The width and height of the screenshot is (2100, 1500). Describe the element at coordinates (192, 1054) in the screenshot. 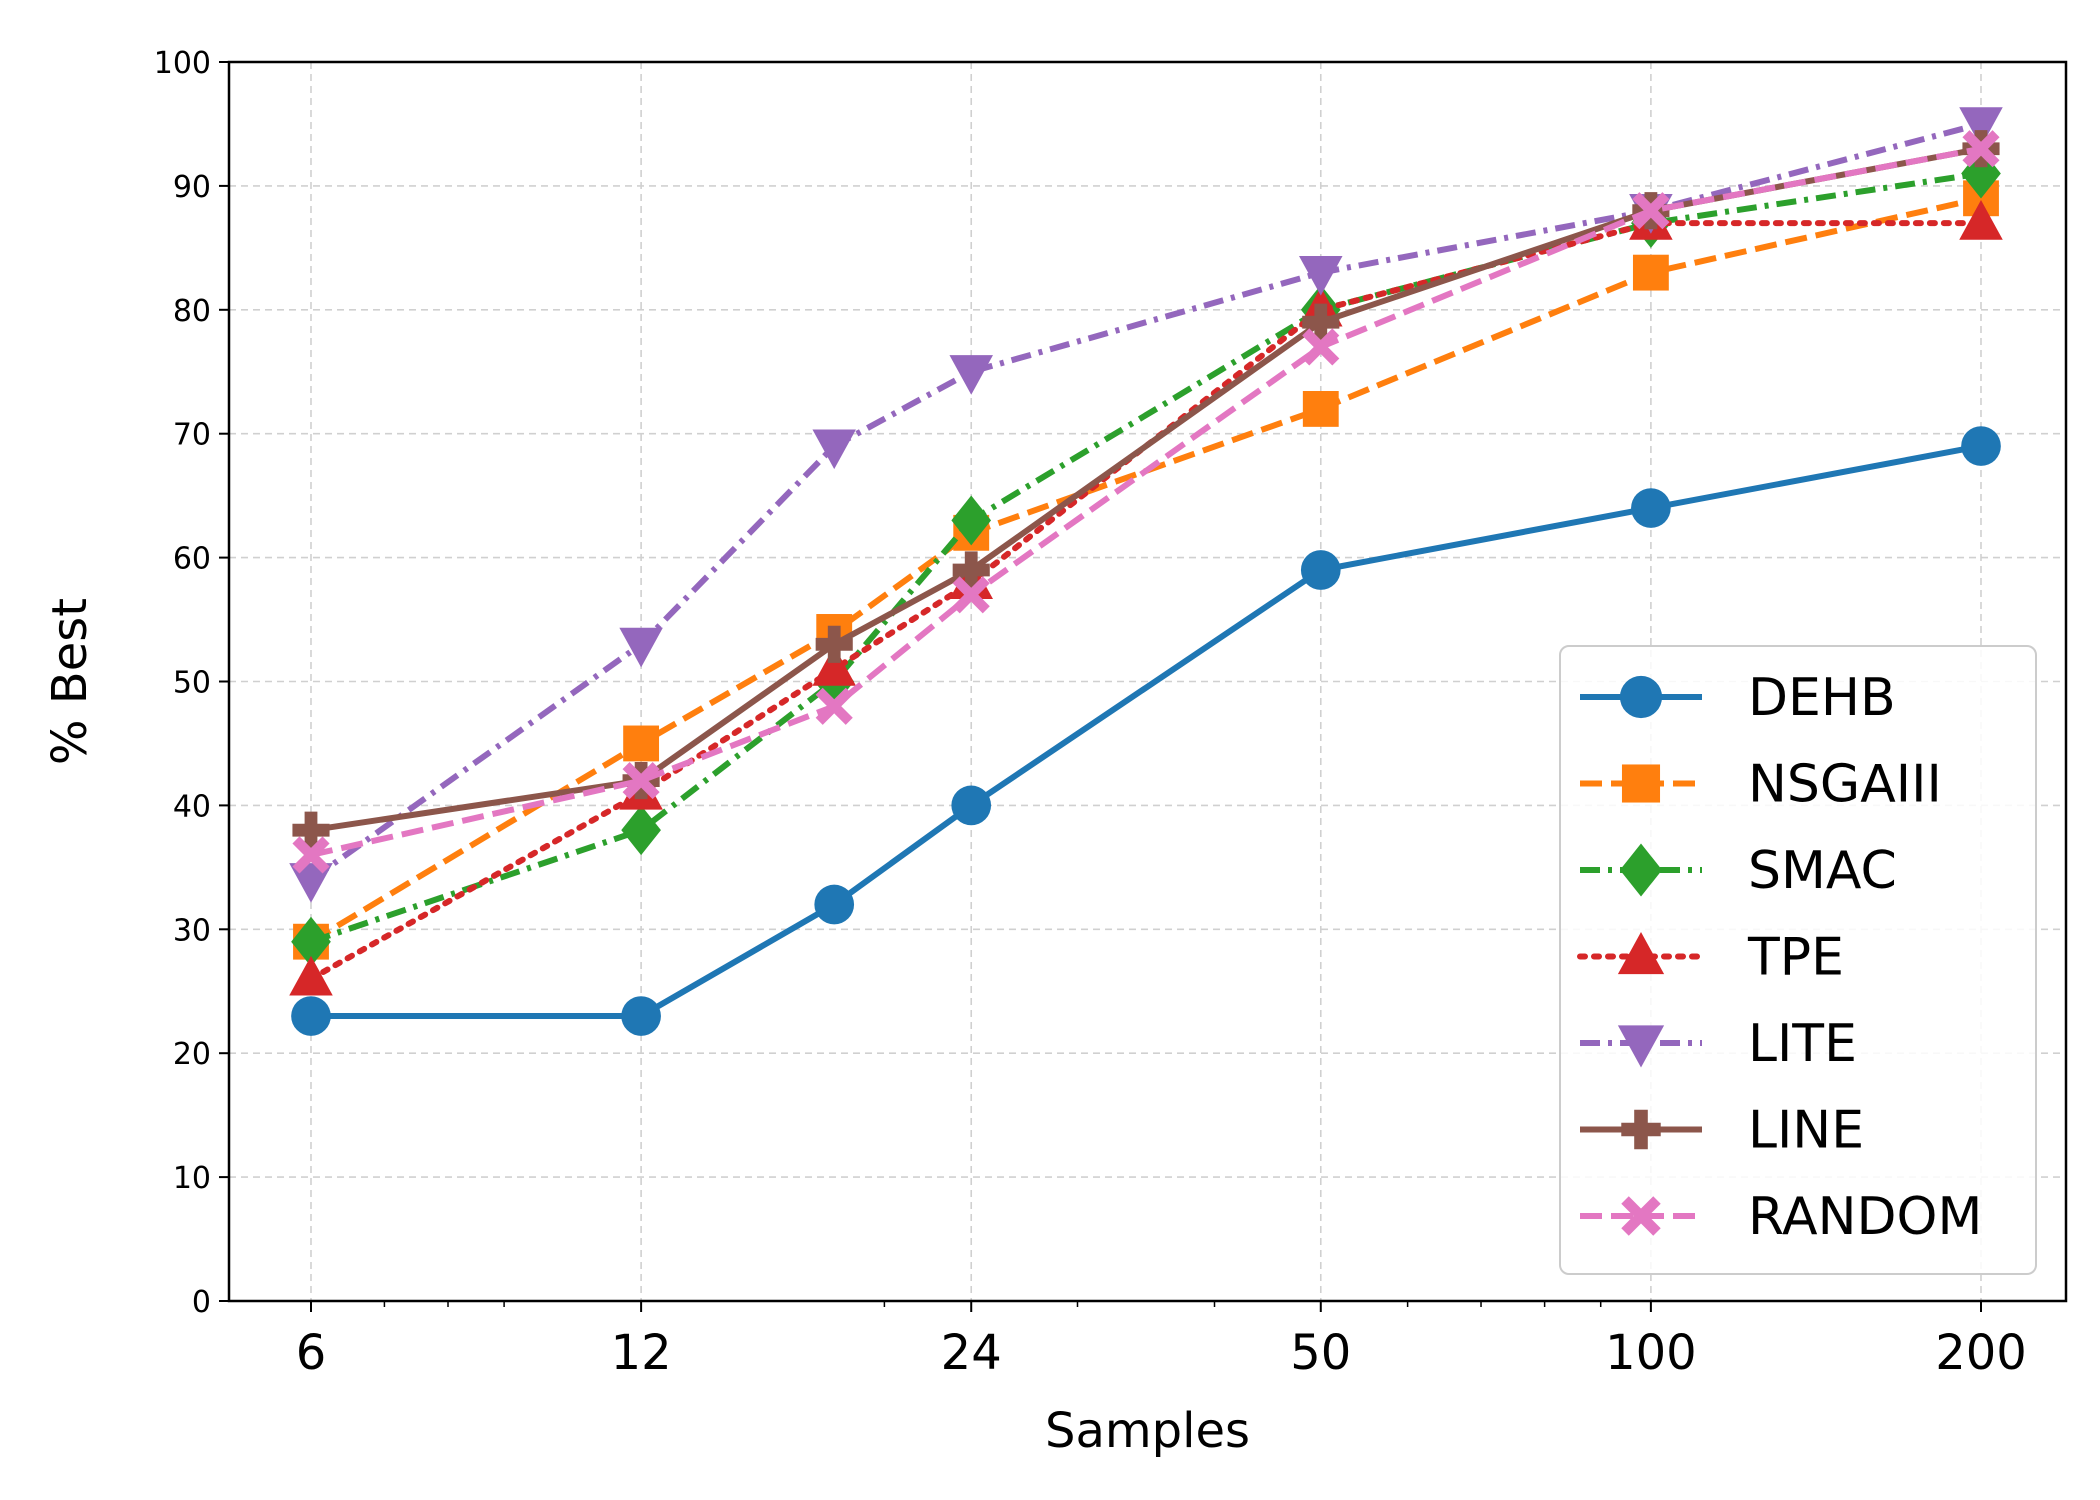

I see `y-tick-label: 20` at that location.